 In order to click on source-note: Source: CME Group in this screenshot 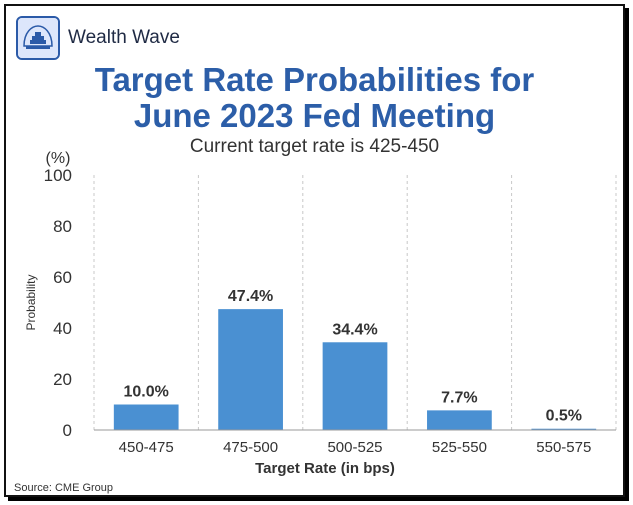, I will do `click(64, 488)`.